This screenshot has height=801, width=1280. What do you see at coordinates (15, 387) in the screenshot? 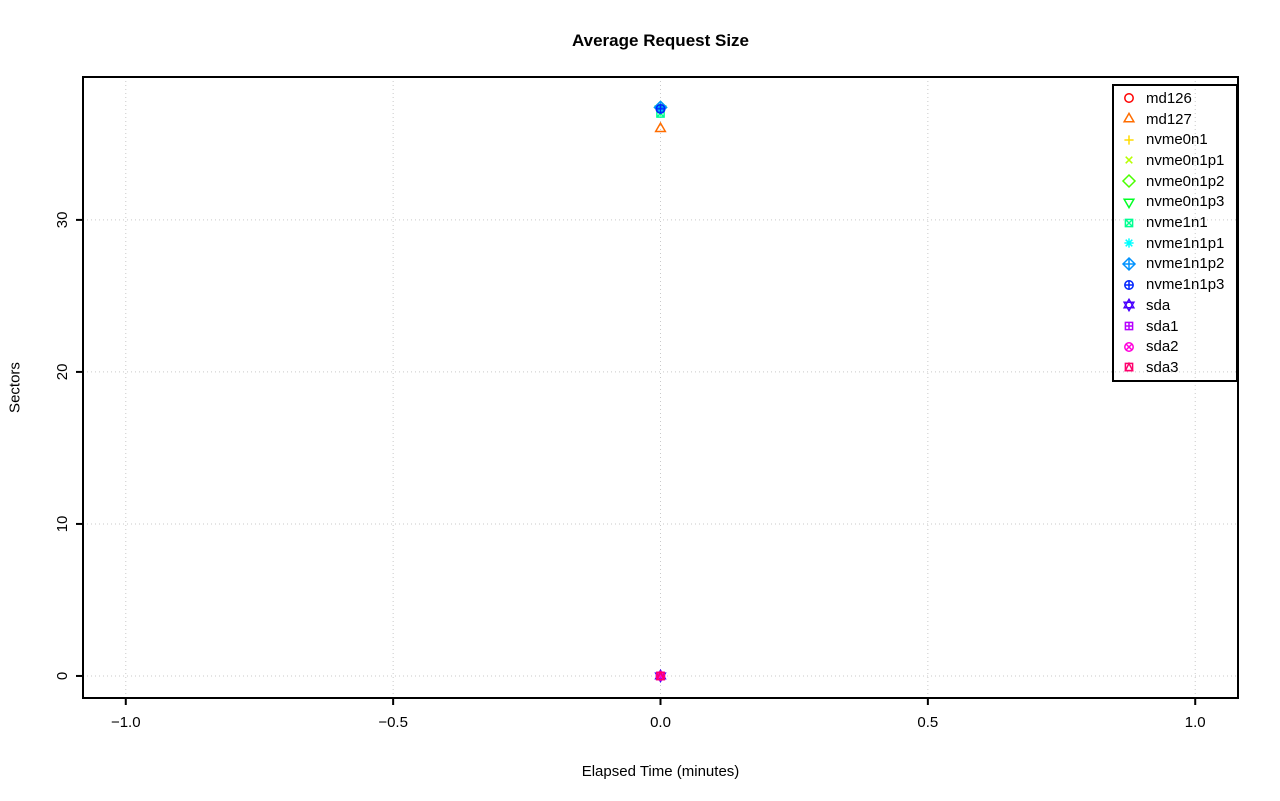
I see `y-axis-title: Sectors` at bounding box center [15, 387].